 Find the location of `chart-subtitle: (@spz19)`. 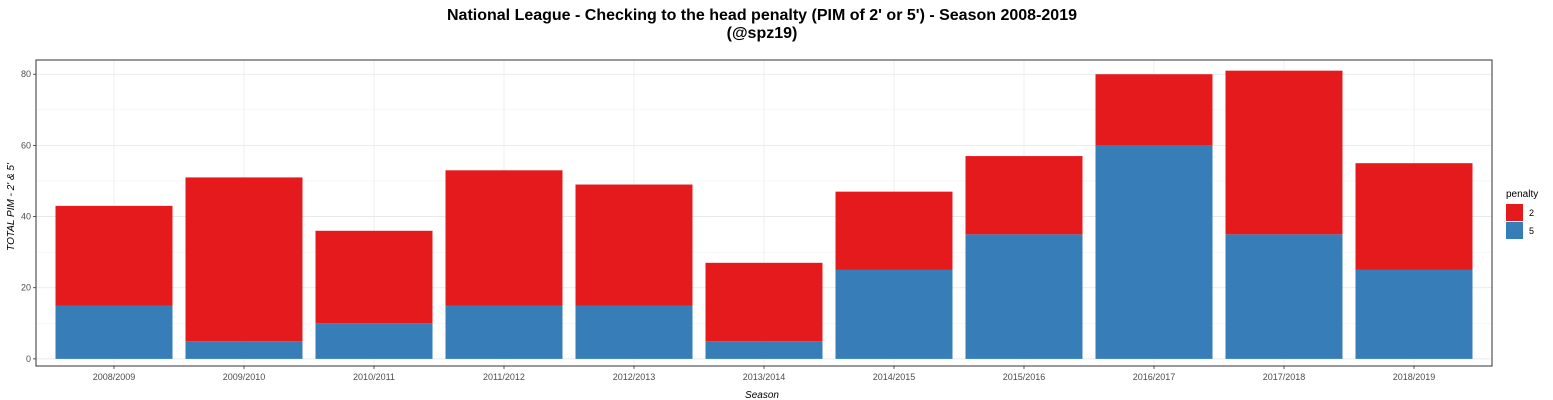

chart-subtitle: (@spz19) is located at coordinates (762, 33).